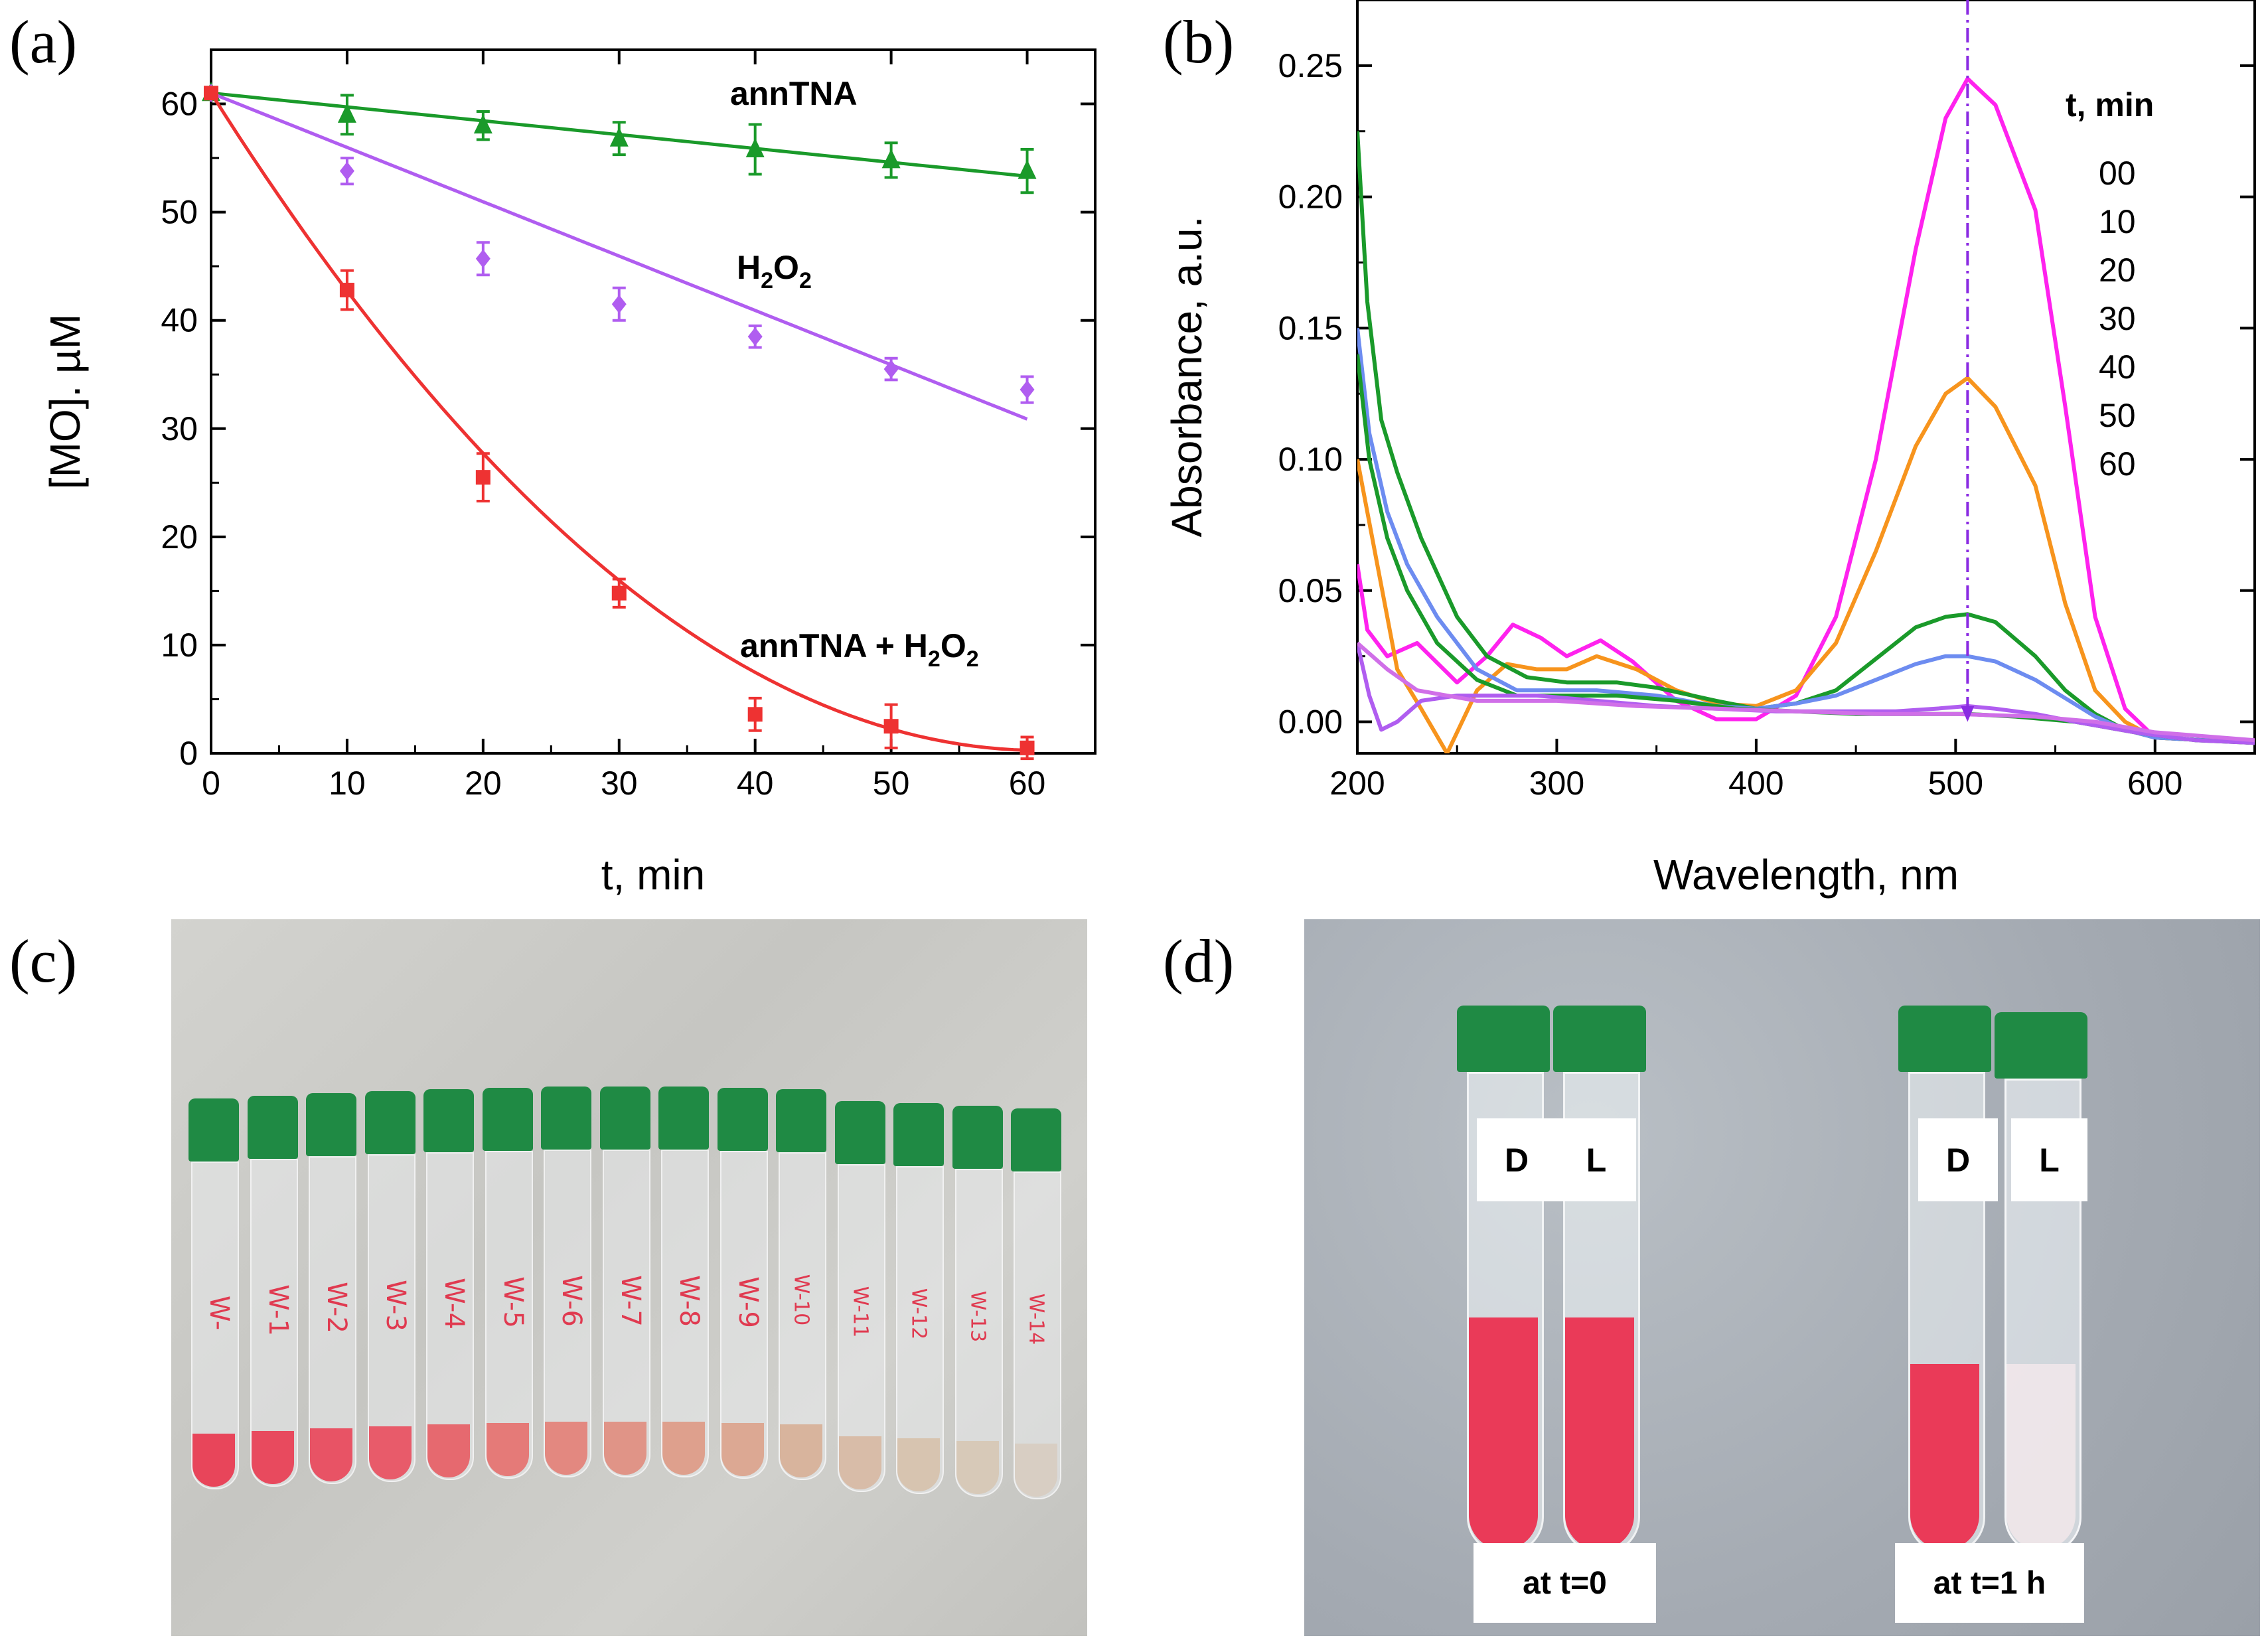 The image size is (2268, 1652). Describe the element at coordinates (395, 1305) in the screenshot. I see `tube-label: W-3` at that location.